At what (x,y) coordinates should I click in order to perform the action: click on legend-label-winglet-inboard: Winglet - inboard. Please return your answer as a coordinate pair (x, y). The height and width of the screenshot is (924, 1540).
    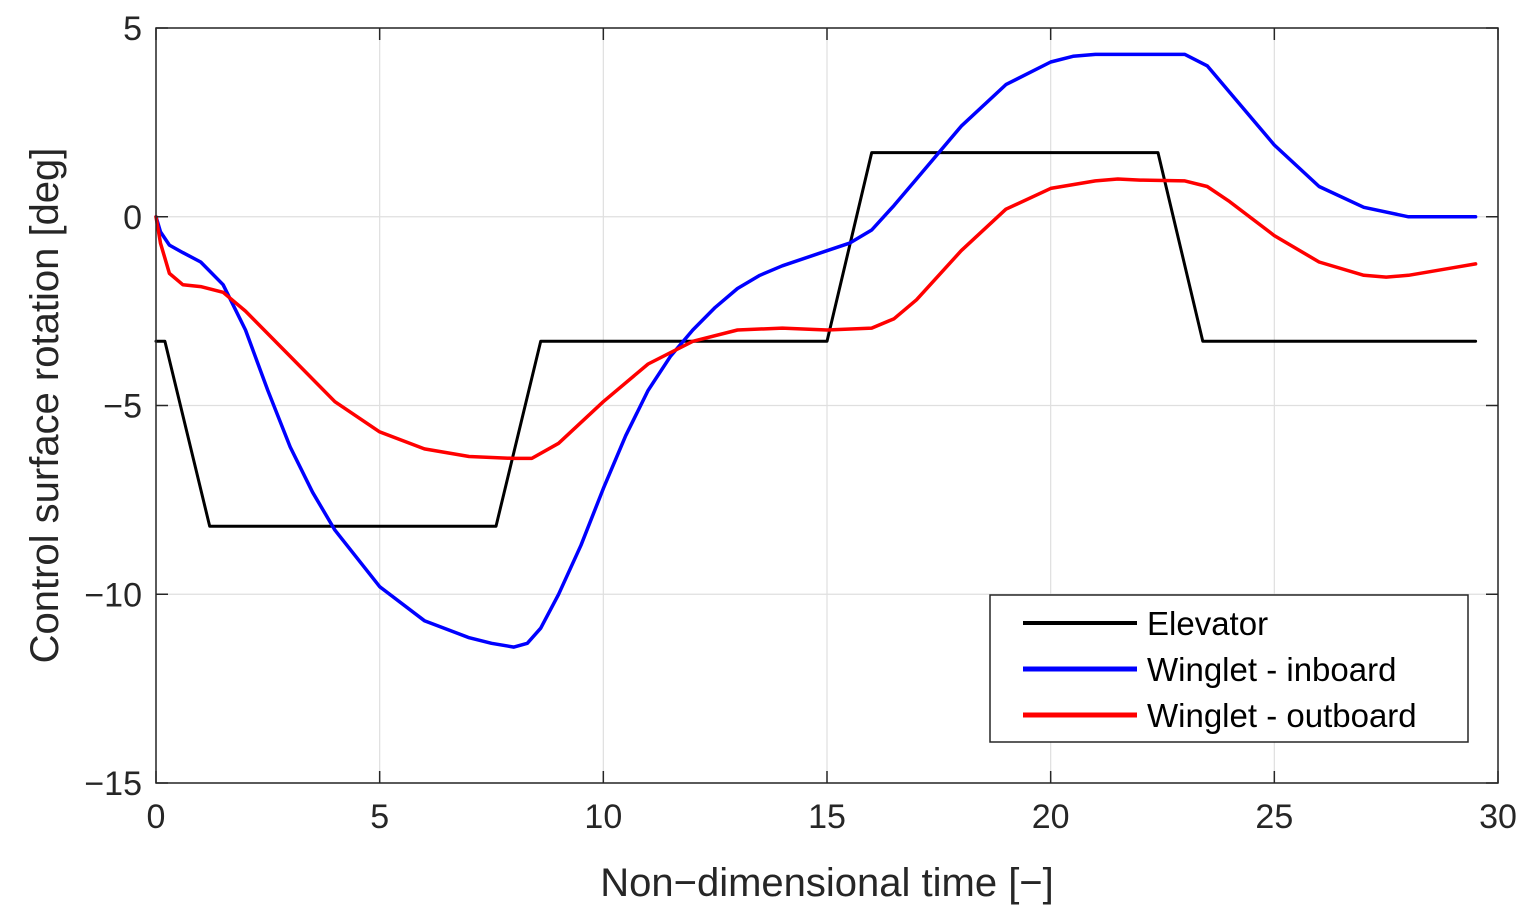
    Looking at the image, I should click on (1271, 669).